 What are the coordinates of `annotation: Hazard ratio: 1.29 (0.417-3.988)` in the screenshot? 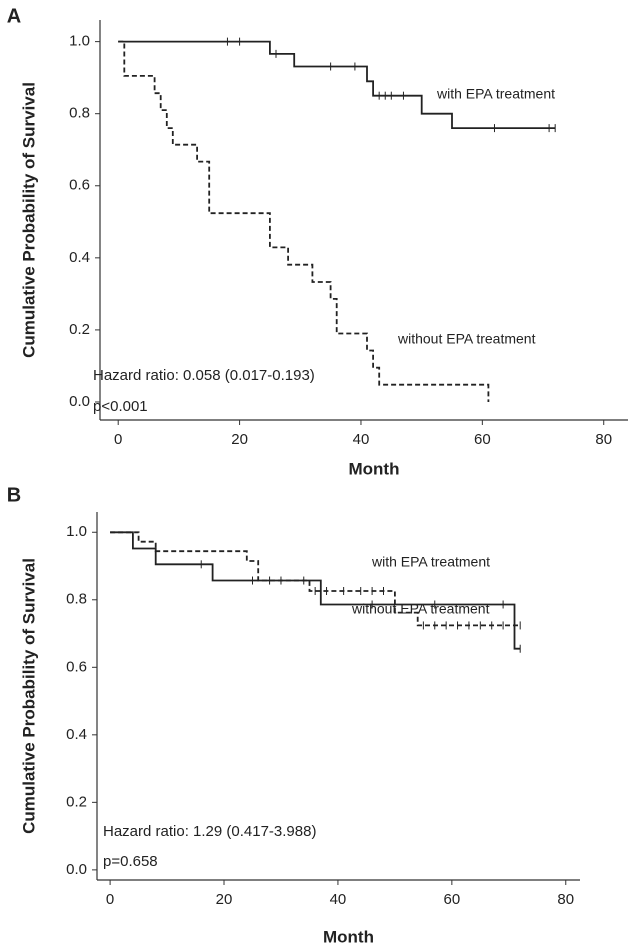 It's located at (209, 831).